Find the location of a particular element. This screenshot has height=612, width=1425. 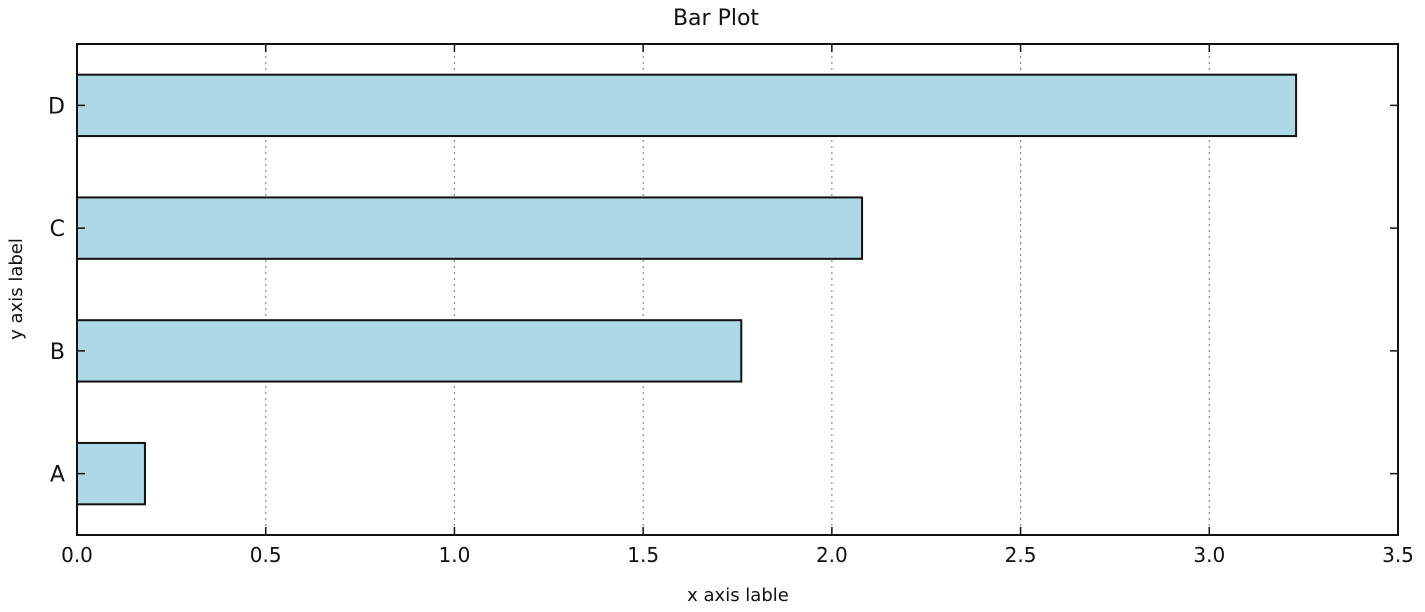

bar-C is located at coordinates (470, 228).